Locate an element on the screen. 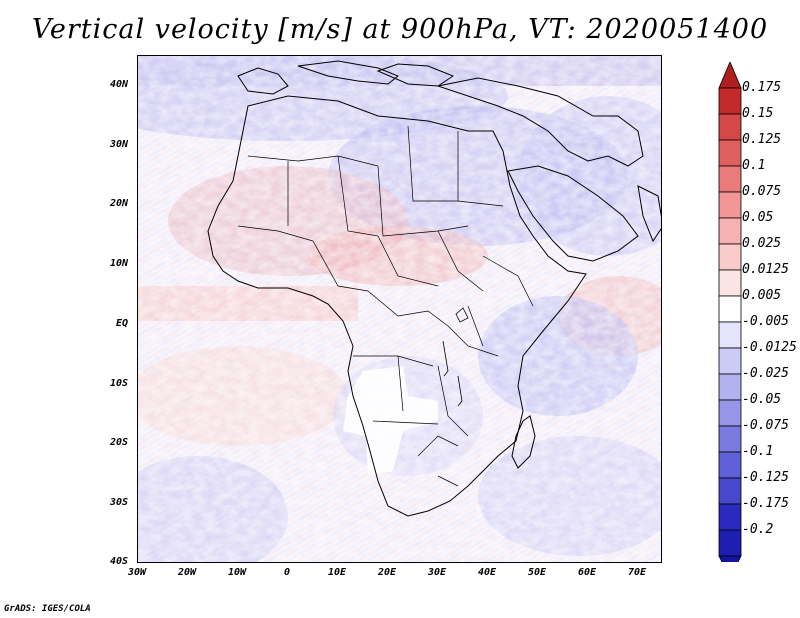  lat-tick-30s: 30S is located at coordinates (119, 502).